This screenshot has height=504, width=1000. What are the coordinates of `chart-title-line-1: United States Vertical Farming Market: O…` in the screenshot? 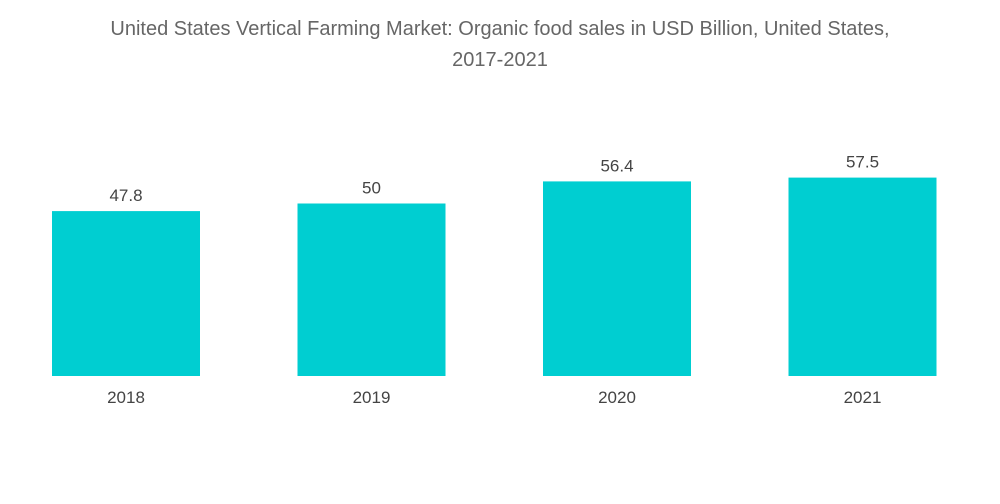 It's located at (500, 29).